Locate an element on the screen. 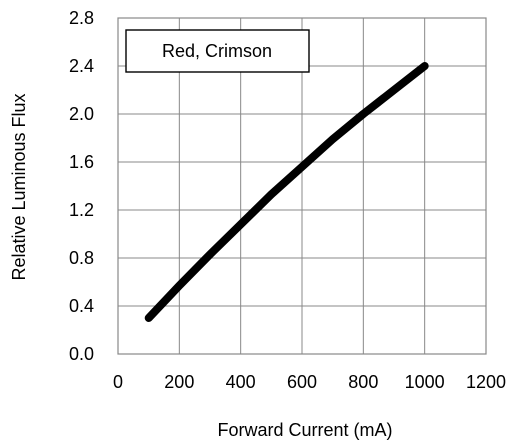  y-tick-label: 1.2 is located at coordinates (81, 210).